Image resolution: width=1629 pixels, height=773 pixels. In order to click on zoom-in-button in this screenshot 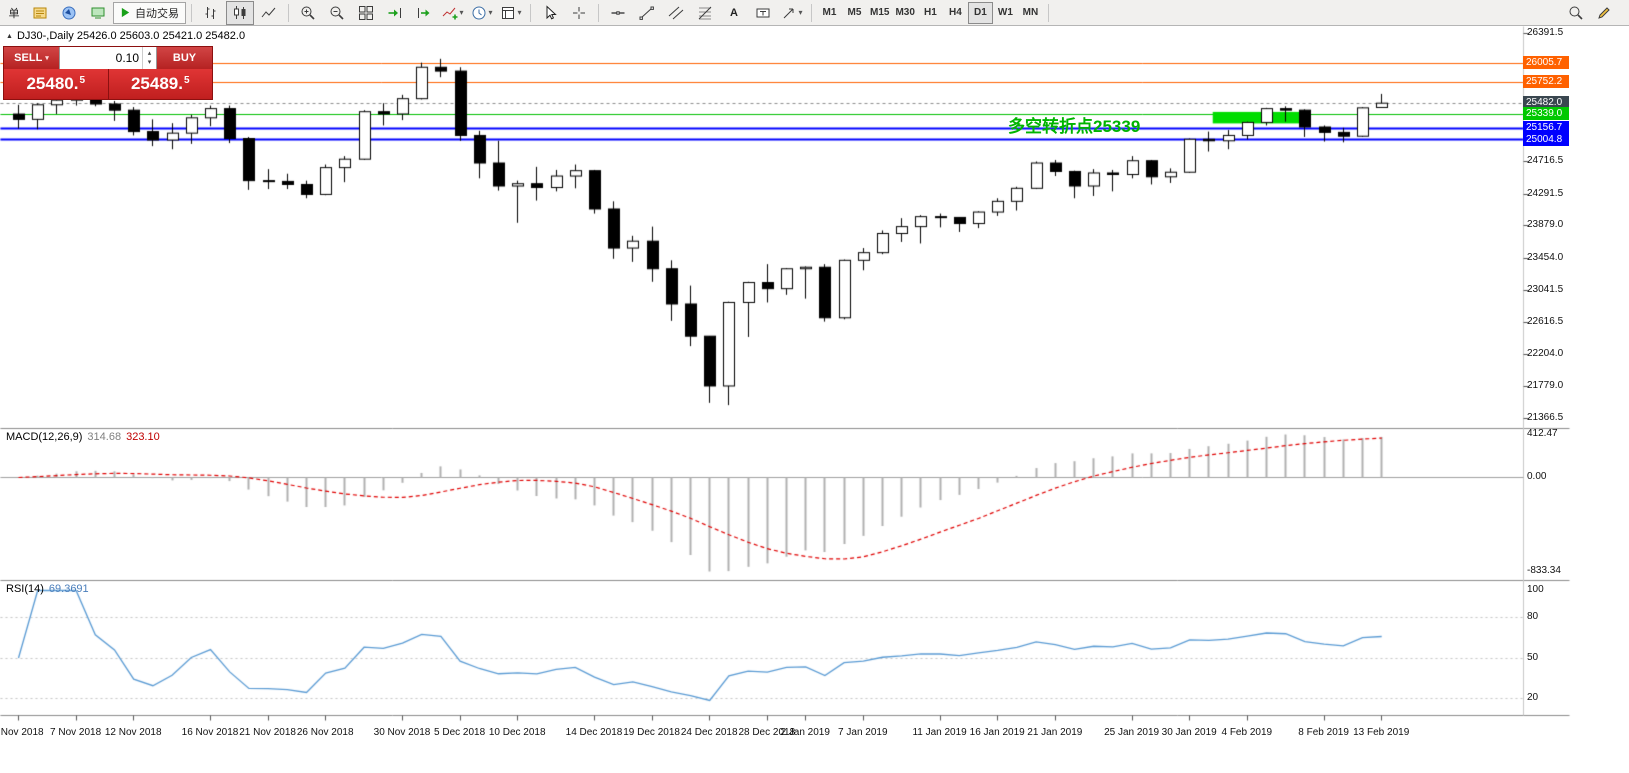, I will do `click(308, 13)`.